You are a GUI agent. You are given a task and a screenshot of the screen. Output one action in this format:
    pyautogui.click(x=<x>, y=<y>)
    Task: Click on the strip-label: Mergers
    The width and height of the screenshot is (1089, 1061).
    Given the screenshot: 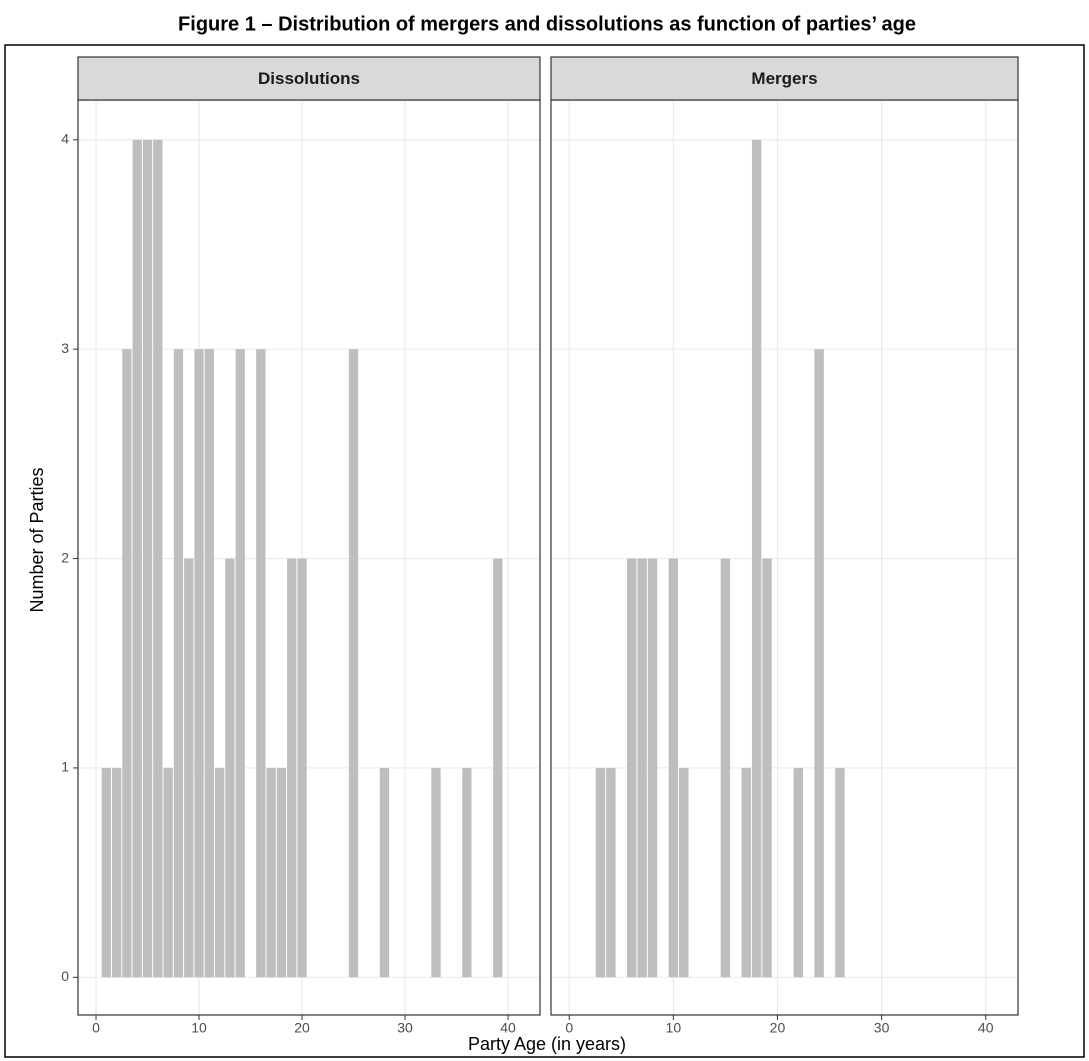 What is the action you would take?
    pyautogui.click(x=784, y=78)
    